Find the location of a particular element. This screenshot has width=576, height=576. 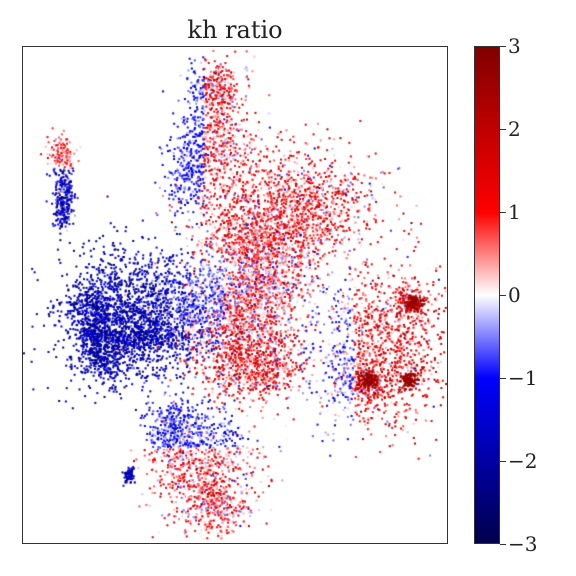

colorbar-tick-label: 1 is located at coordinates (514, 212).